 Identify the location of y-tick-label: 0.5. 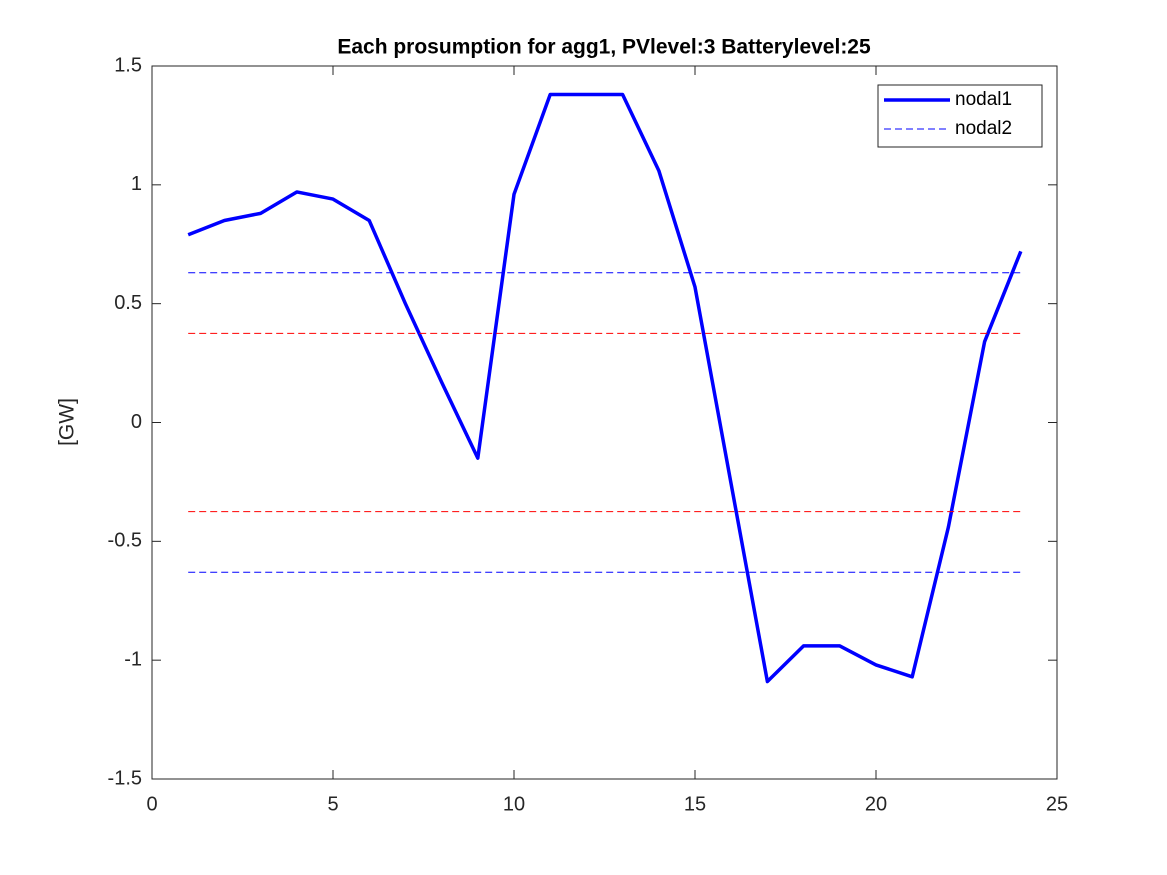
(128, 303).